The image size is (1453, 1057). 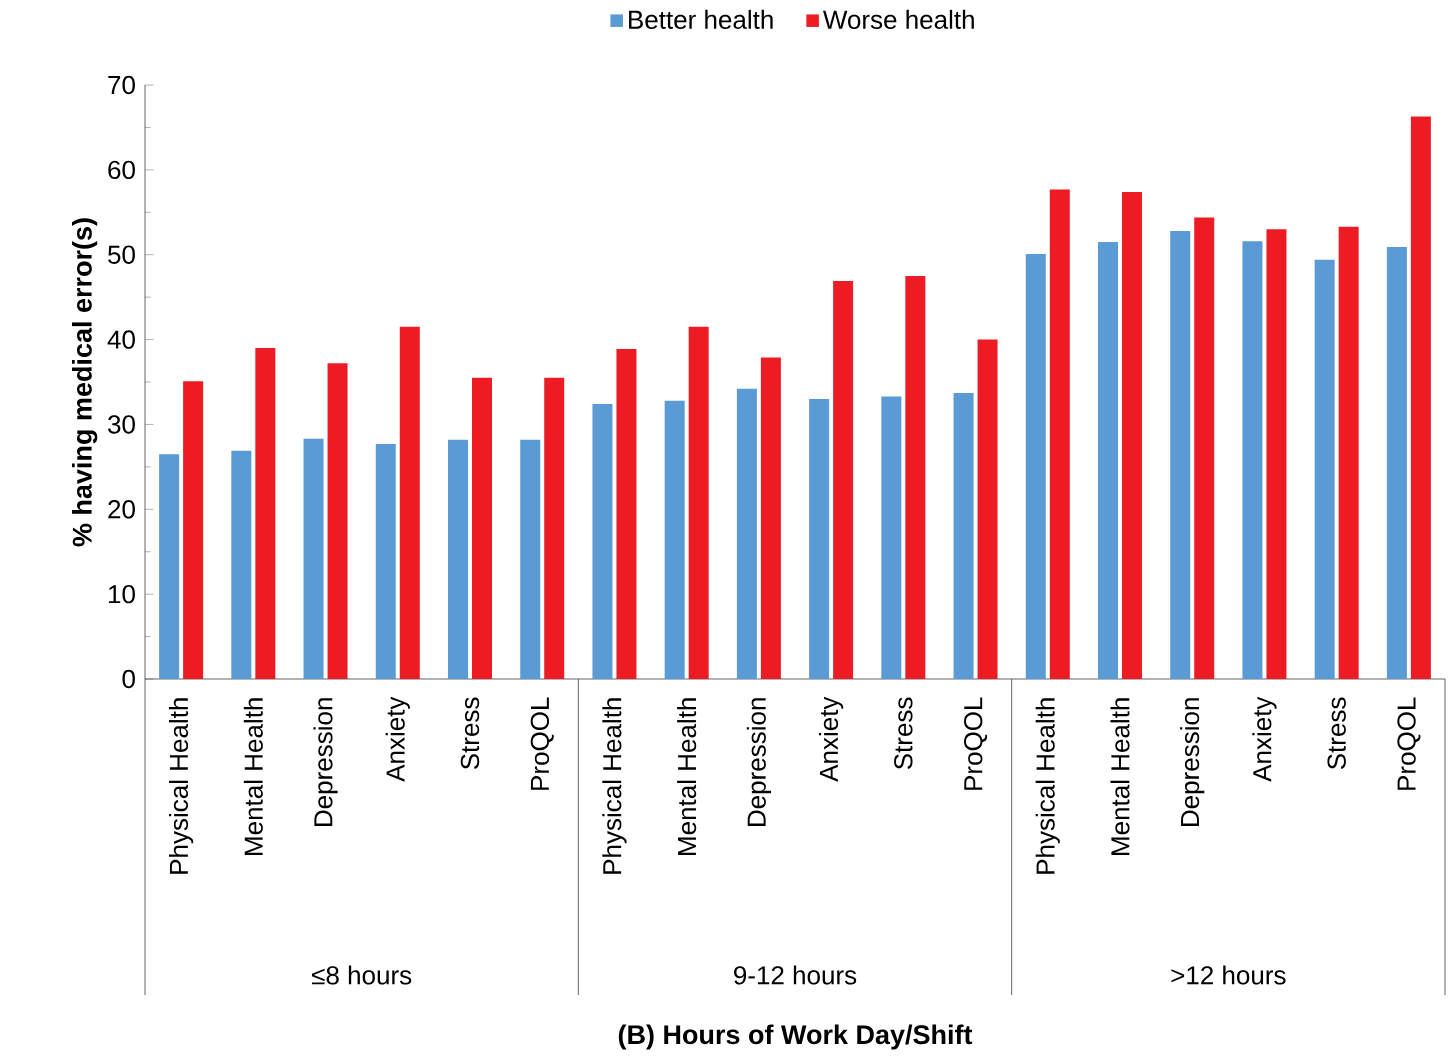 I want to click on y-tick-label: 30, so click(x=121, y=424).